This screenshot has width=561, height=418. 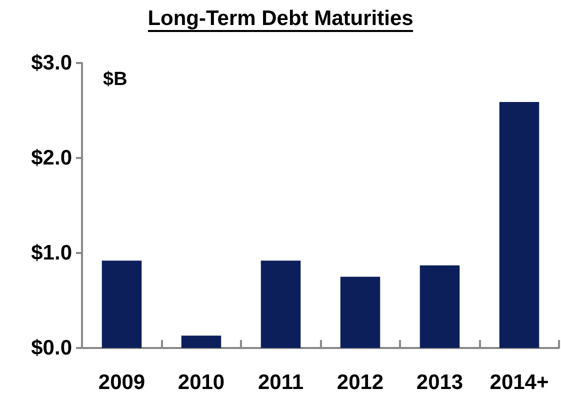 I want to click on y-tick-label: $2.0, so click(x=51, y=158).